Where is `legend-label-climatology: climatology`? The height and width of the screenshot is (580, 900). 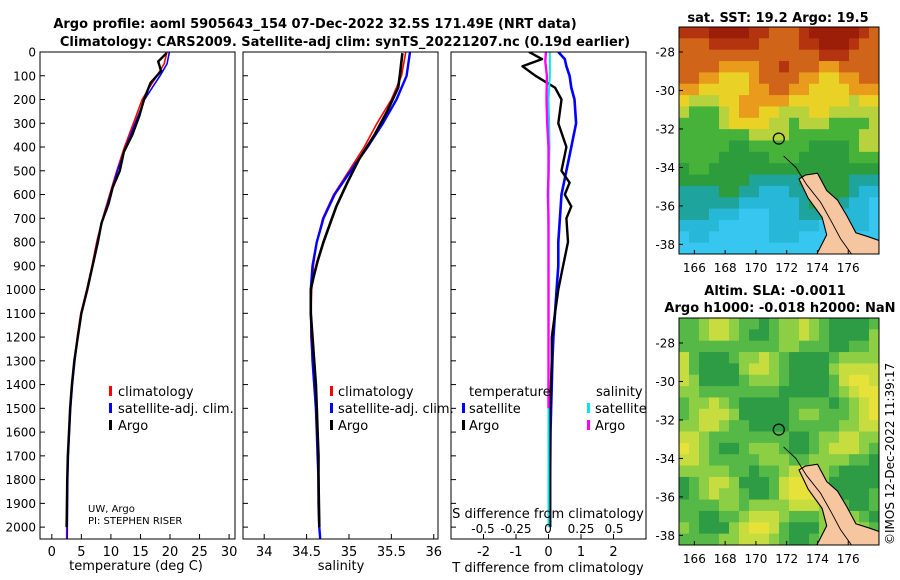 legend-label-climatology: climatology is located at coordinates (376, 392).